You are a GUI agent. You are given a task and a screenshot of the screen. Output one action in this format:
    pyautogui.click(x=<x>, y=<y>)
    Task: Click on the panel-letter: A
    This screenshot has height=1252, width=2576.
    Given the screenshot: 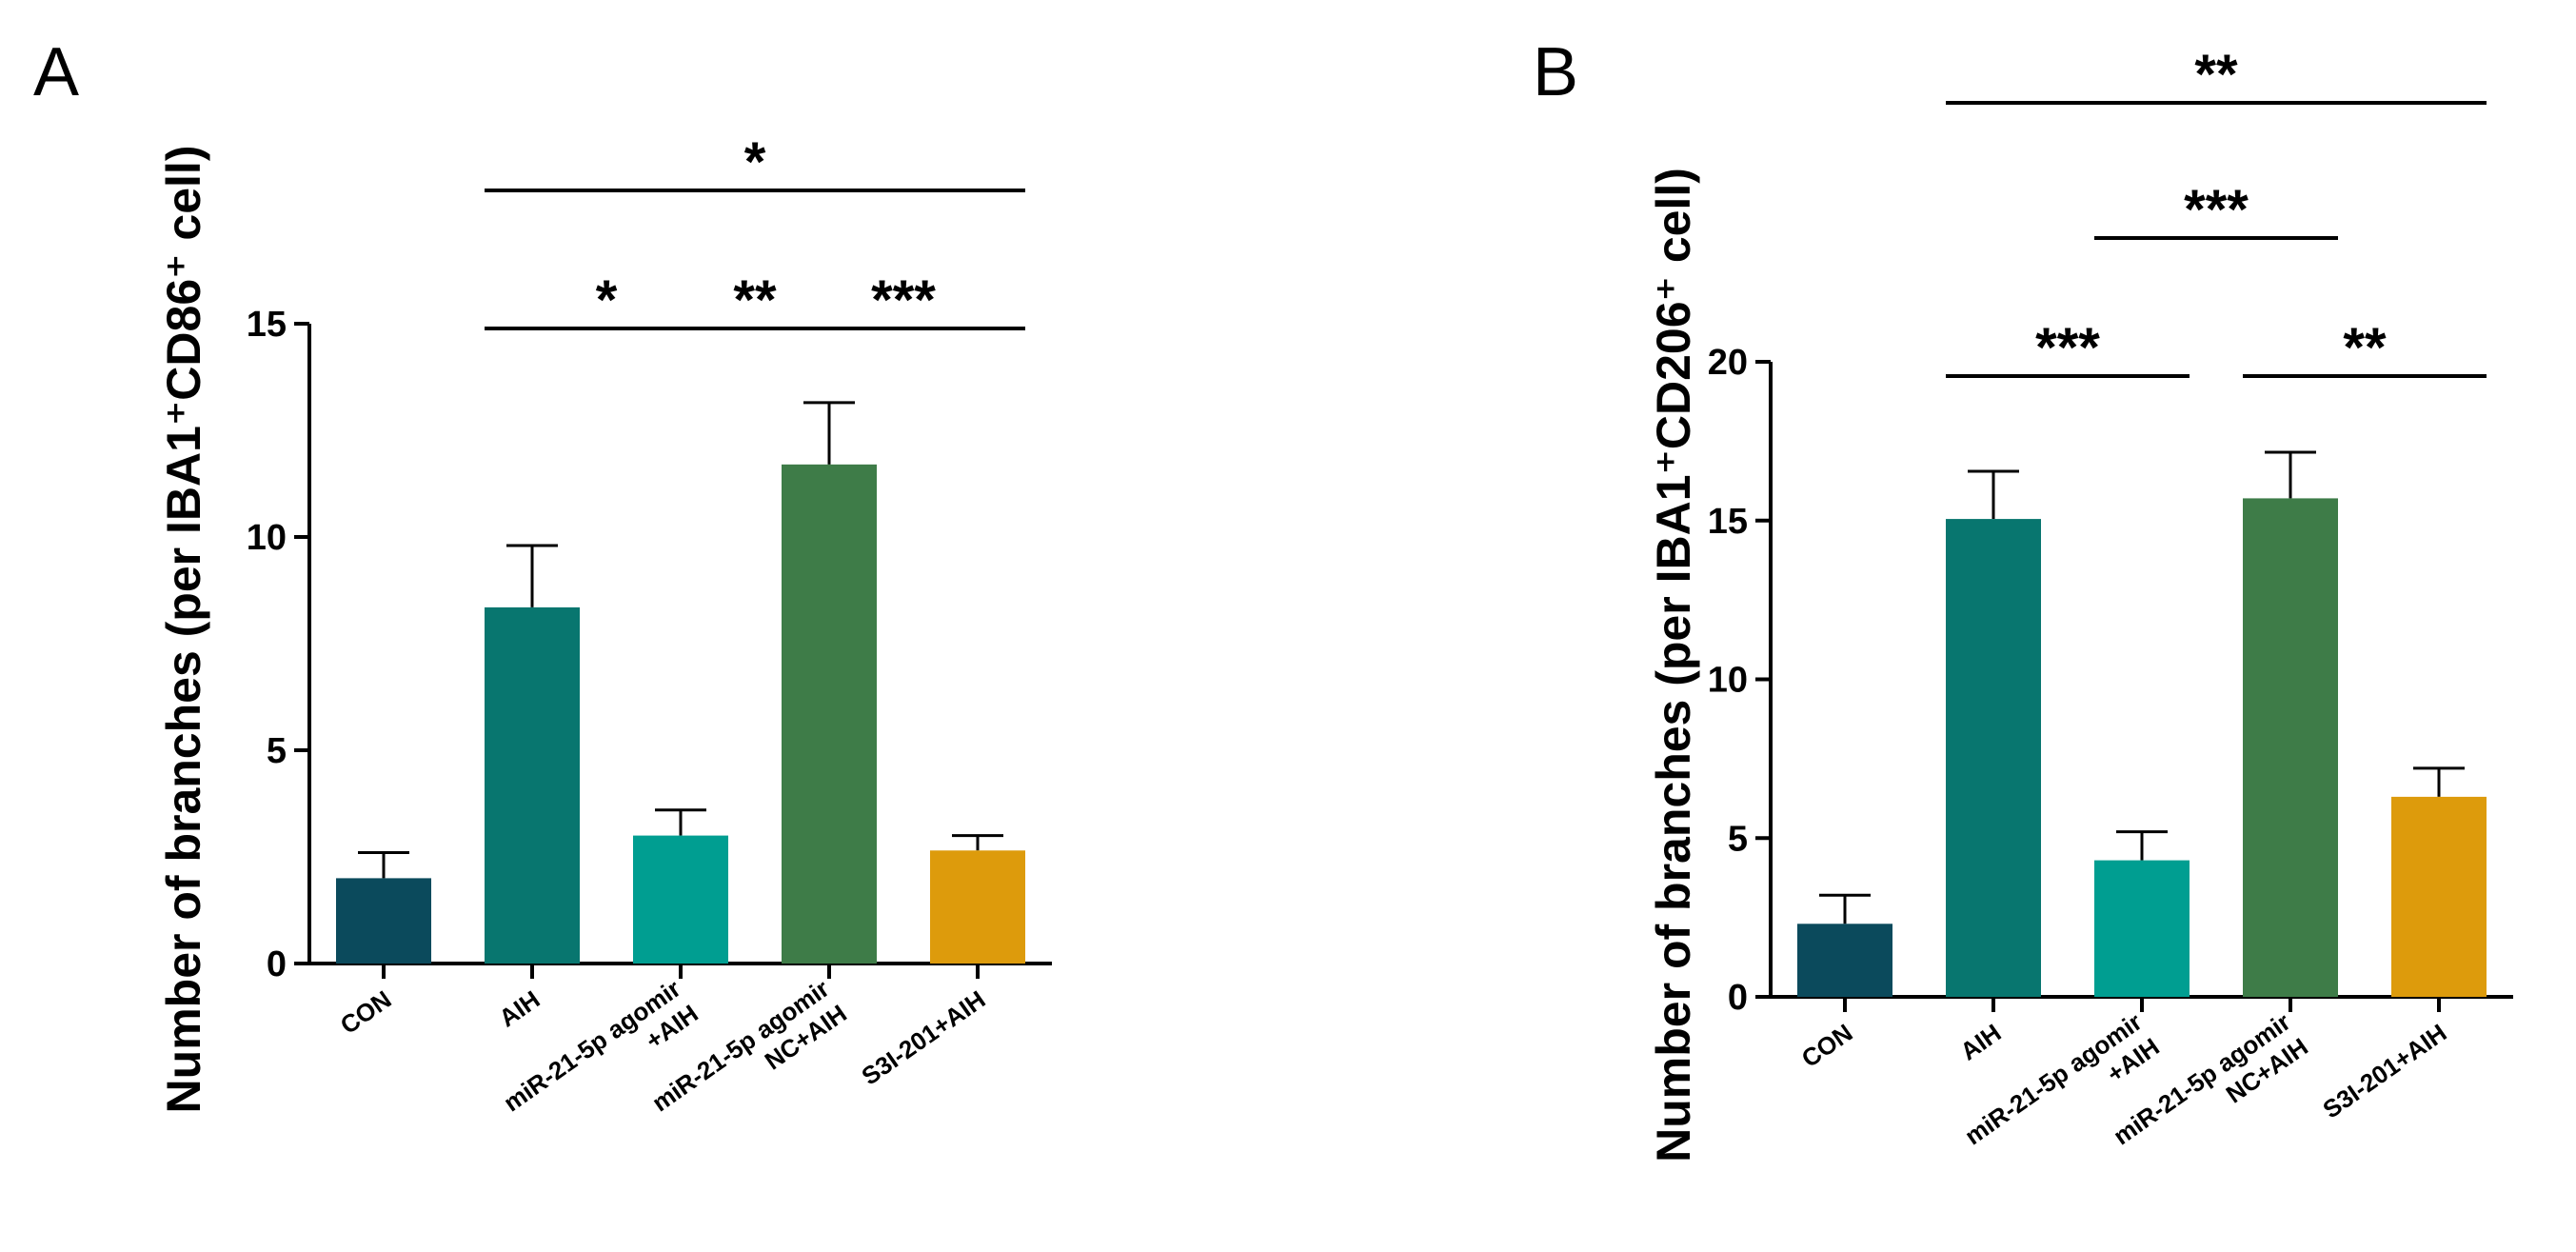 What is the action you would take?
    pyautogui.click(x=56, y=72)
    